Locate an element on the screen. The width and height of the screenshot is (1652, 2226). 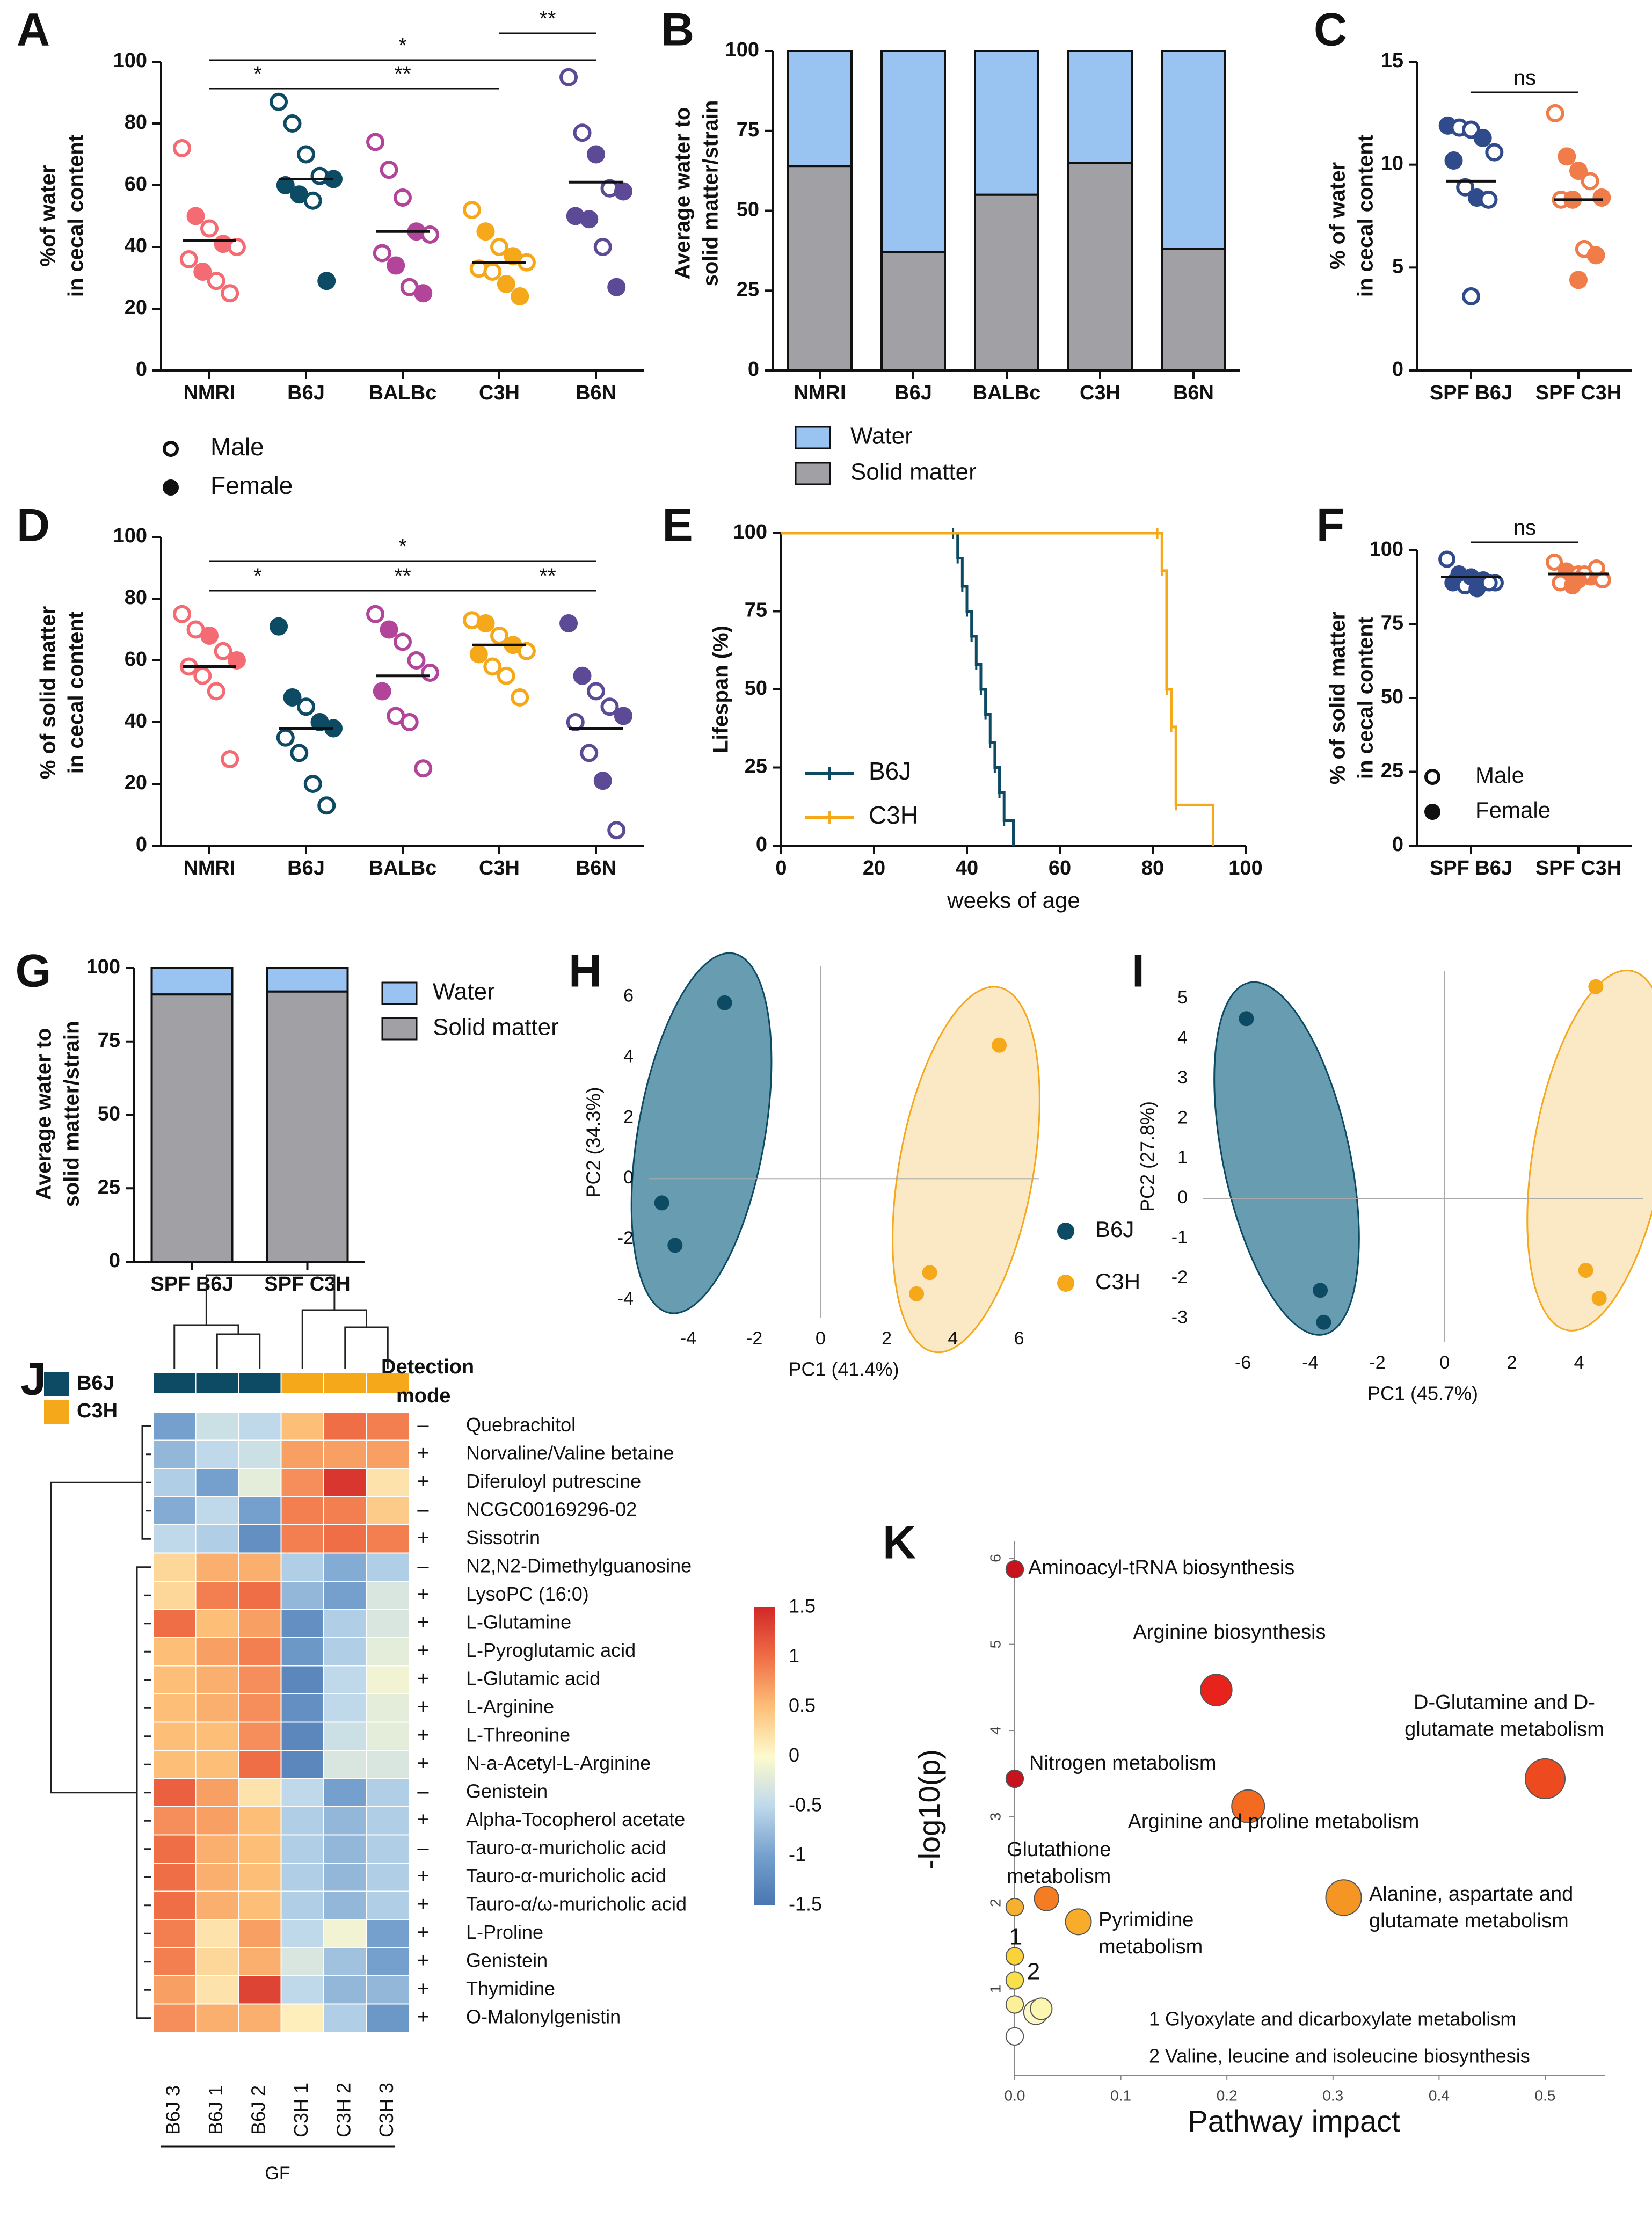
panel-k-x-tick-label: 0.4 is located at coordinates (1439, 2095).